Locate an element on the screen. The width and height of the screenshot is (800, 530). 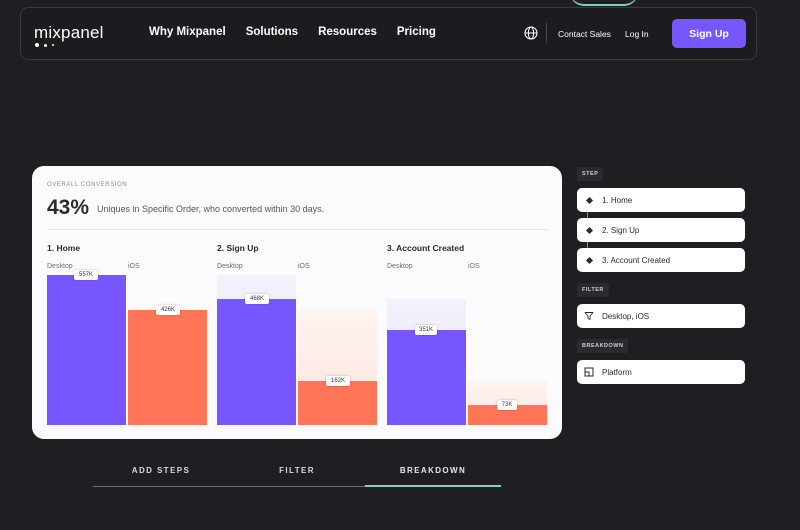
step-item-label: 3. Account Created is located at coordinates (636, 260).